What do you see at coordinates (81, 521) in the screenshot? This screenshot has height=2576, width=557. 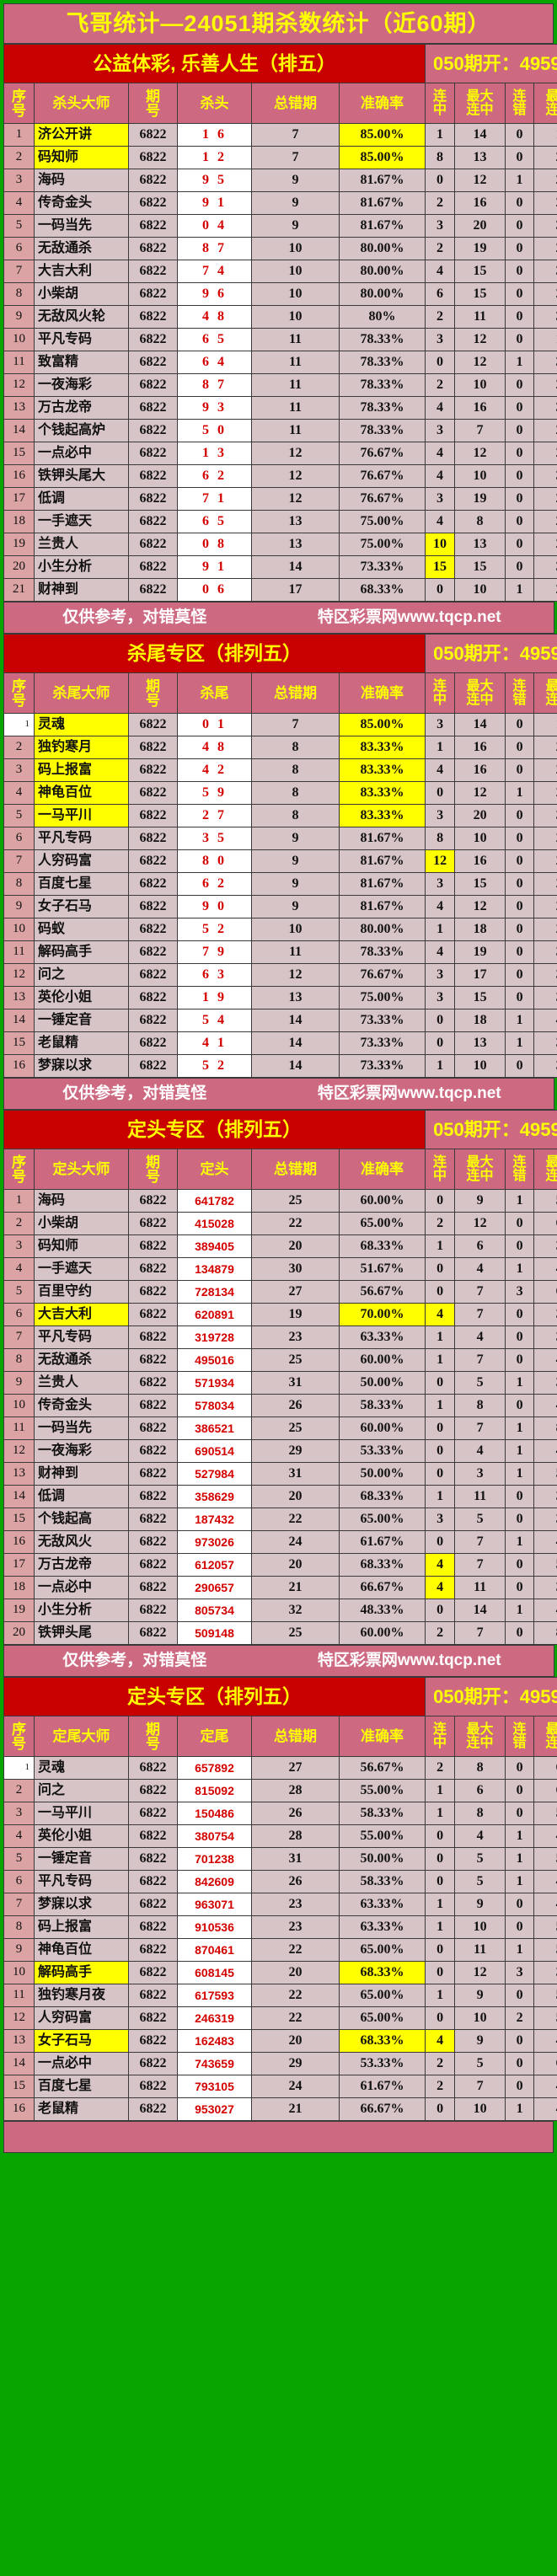 I see `master-name: 一手遮天` at bounding box center [81, 521].